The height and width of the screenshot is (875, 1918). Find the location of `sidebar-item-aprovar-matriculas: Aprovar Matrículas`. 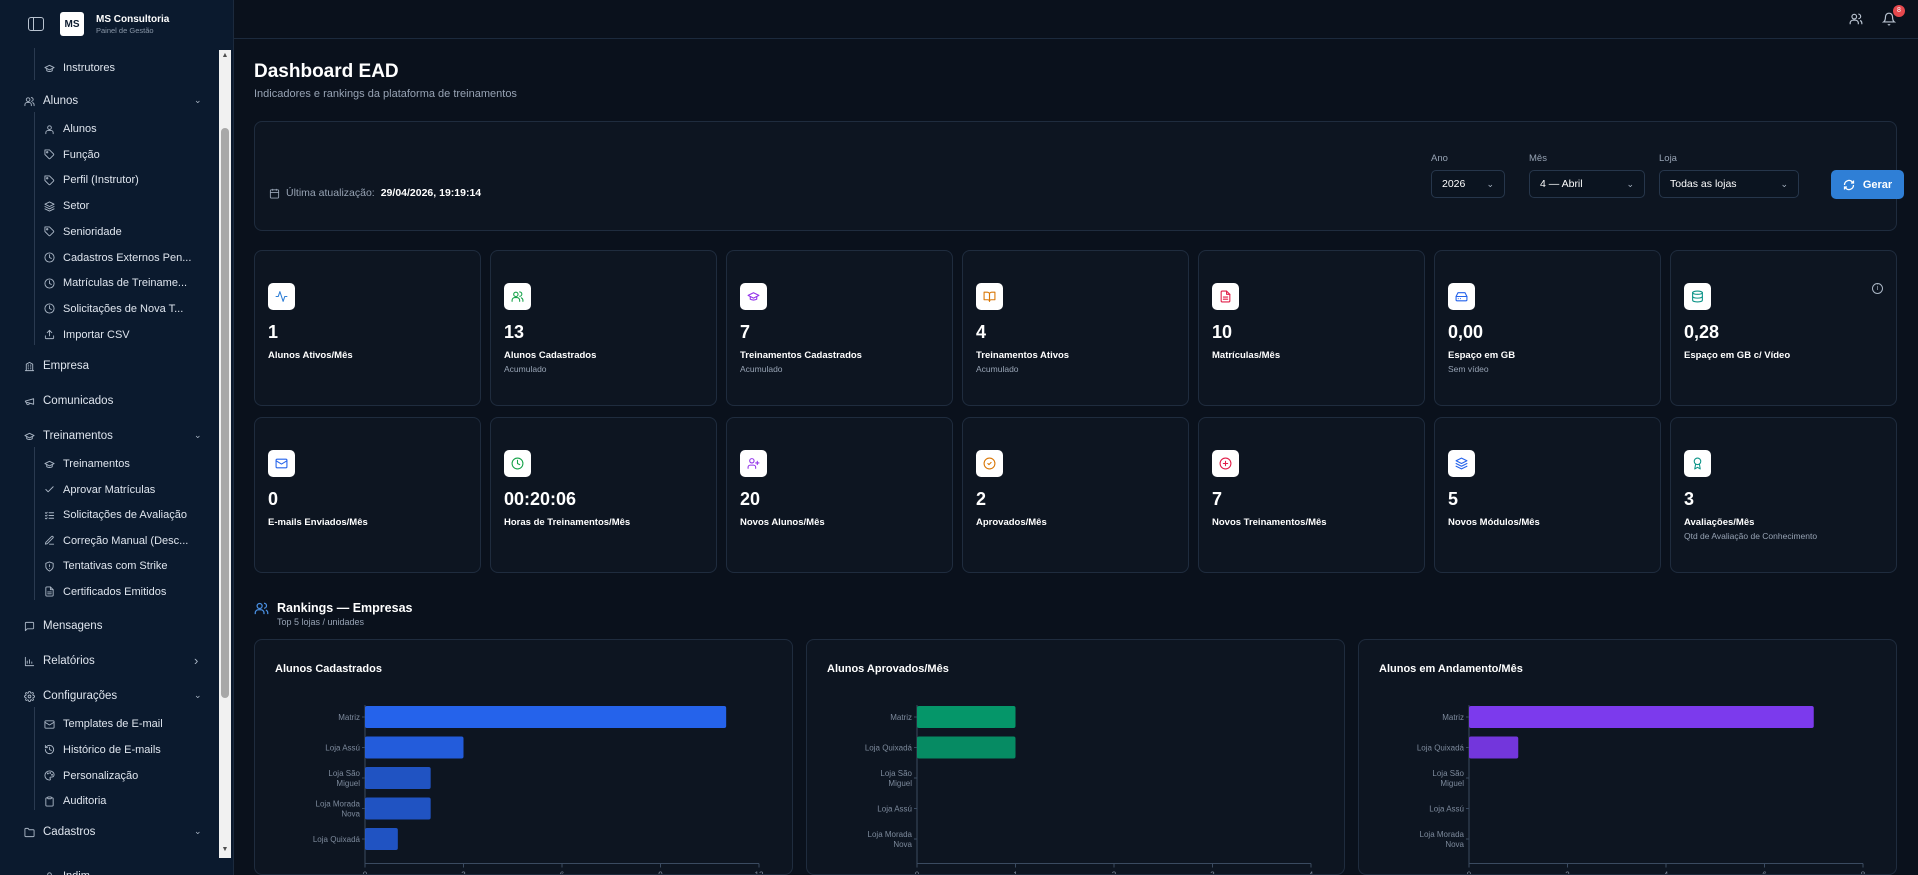

sidebar-item-aprovar-matriculas: Aprovar Matrículas is located at coordinates (99, 490).